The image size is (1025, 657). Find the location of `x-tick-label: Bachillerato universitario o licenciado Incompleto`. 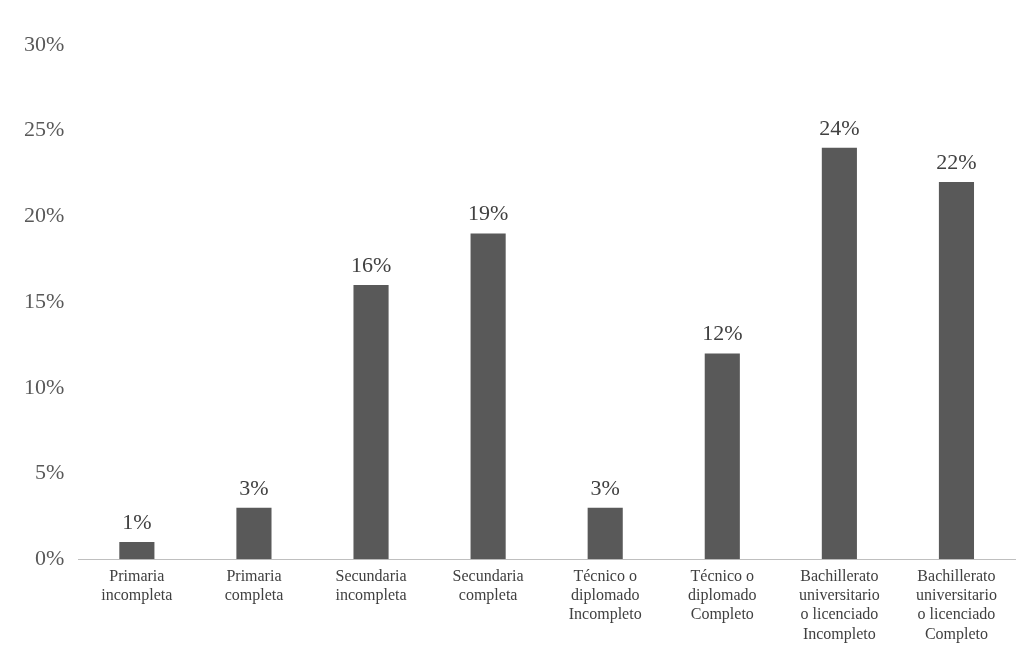

x-tick-label: Bachillerato universitario o licenciado Incompleto is located at coordinates (839, 605).